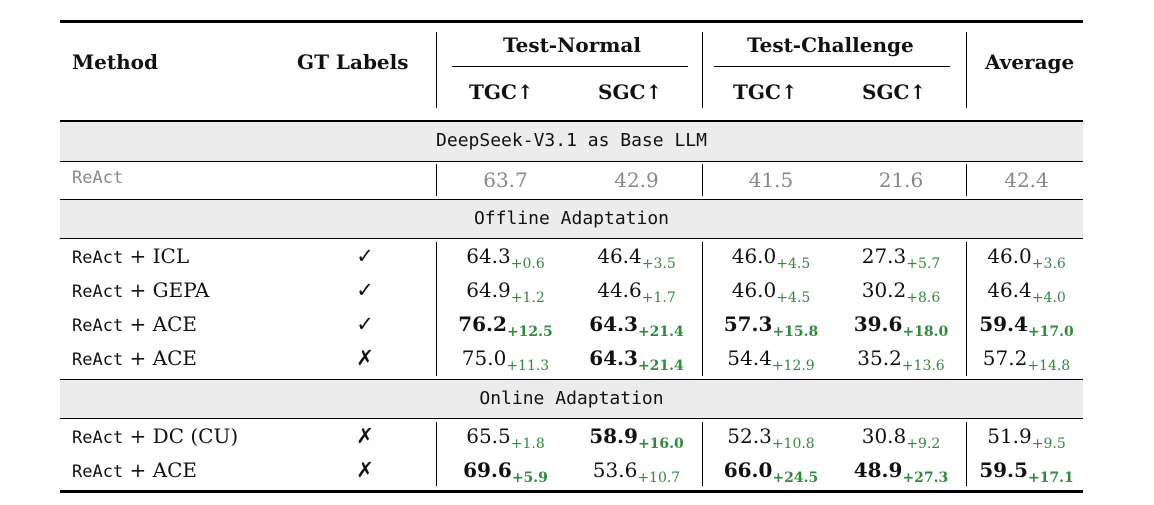 This screenshot has height=505, width=1154. I want to click on cell-value: 27.3, so click(884, 256).